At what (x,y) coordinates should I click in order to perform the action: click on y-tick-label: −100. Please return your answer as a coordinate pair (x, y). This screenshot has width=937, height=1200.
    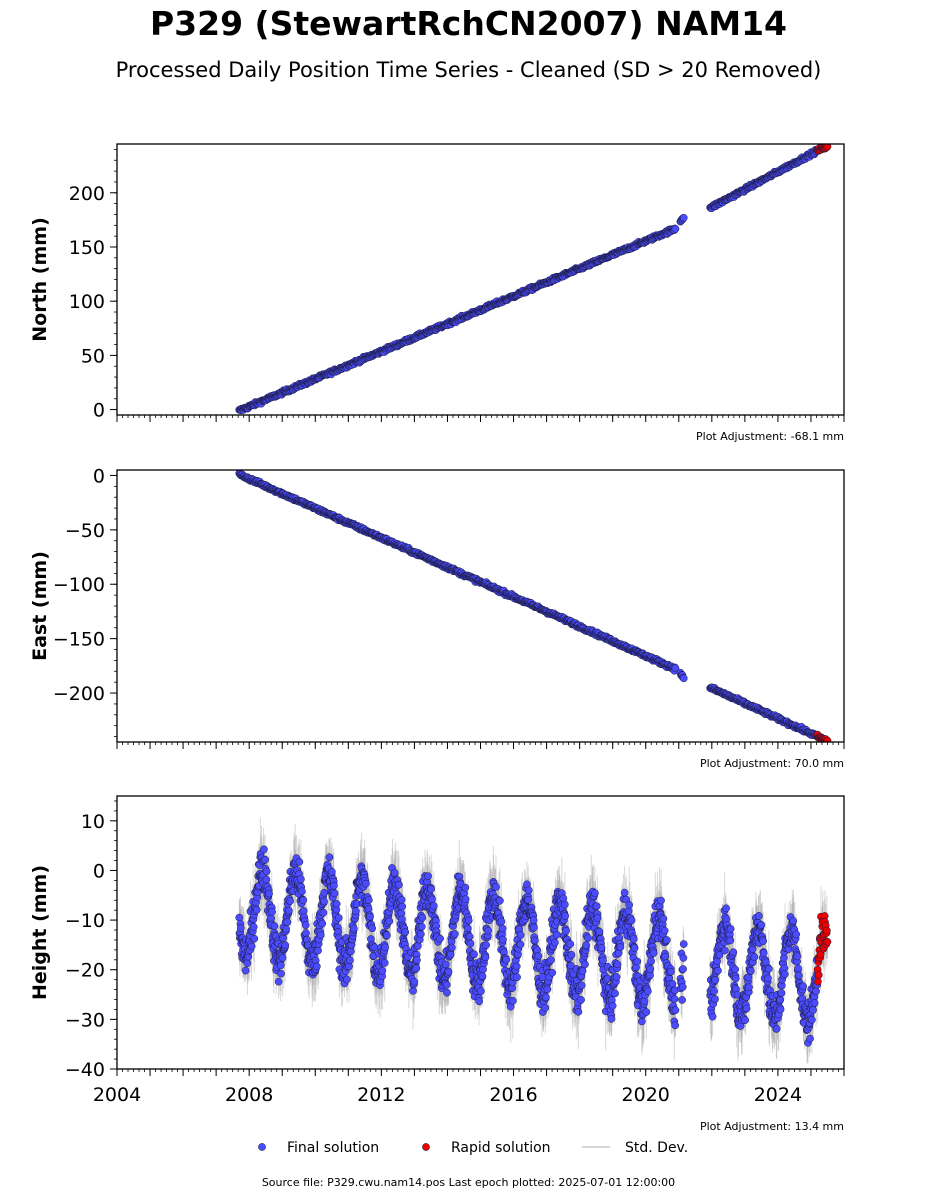
    Looking at the image, I should click on (79, 585).